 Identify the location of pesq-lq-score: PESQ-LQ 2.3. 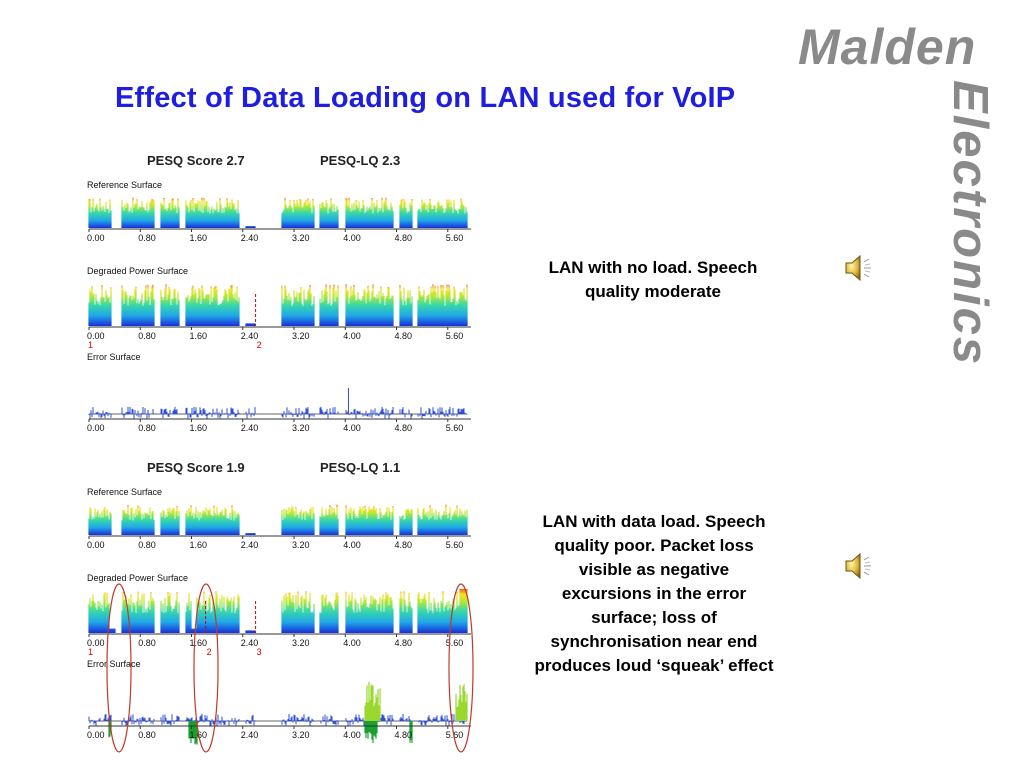
(360, 160).